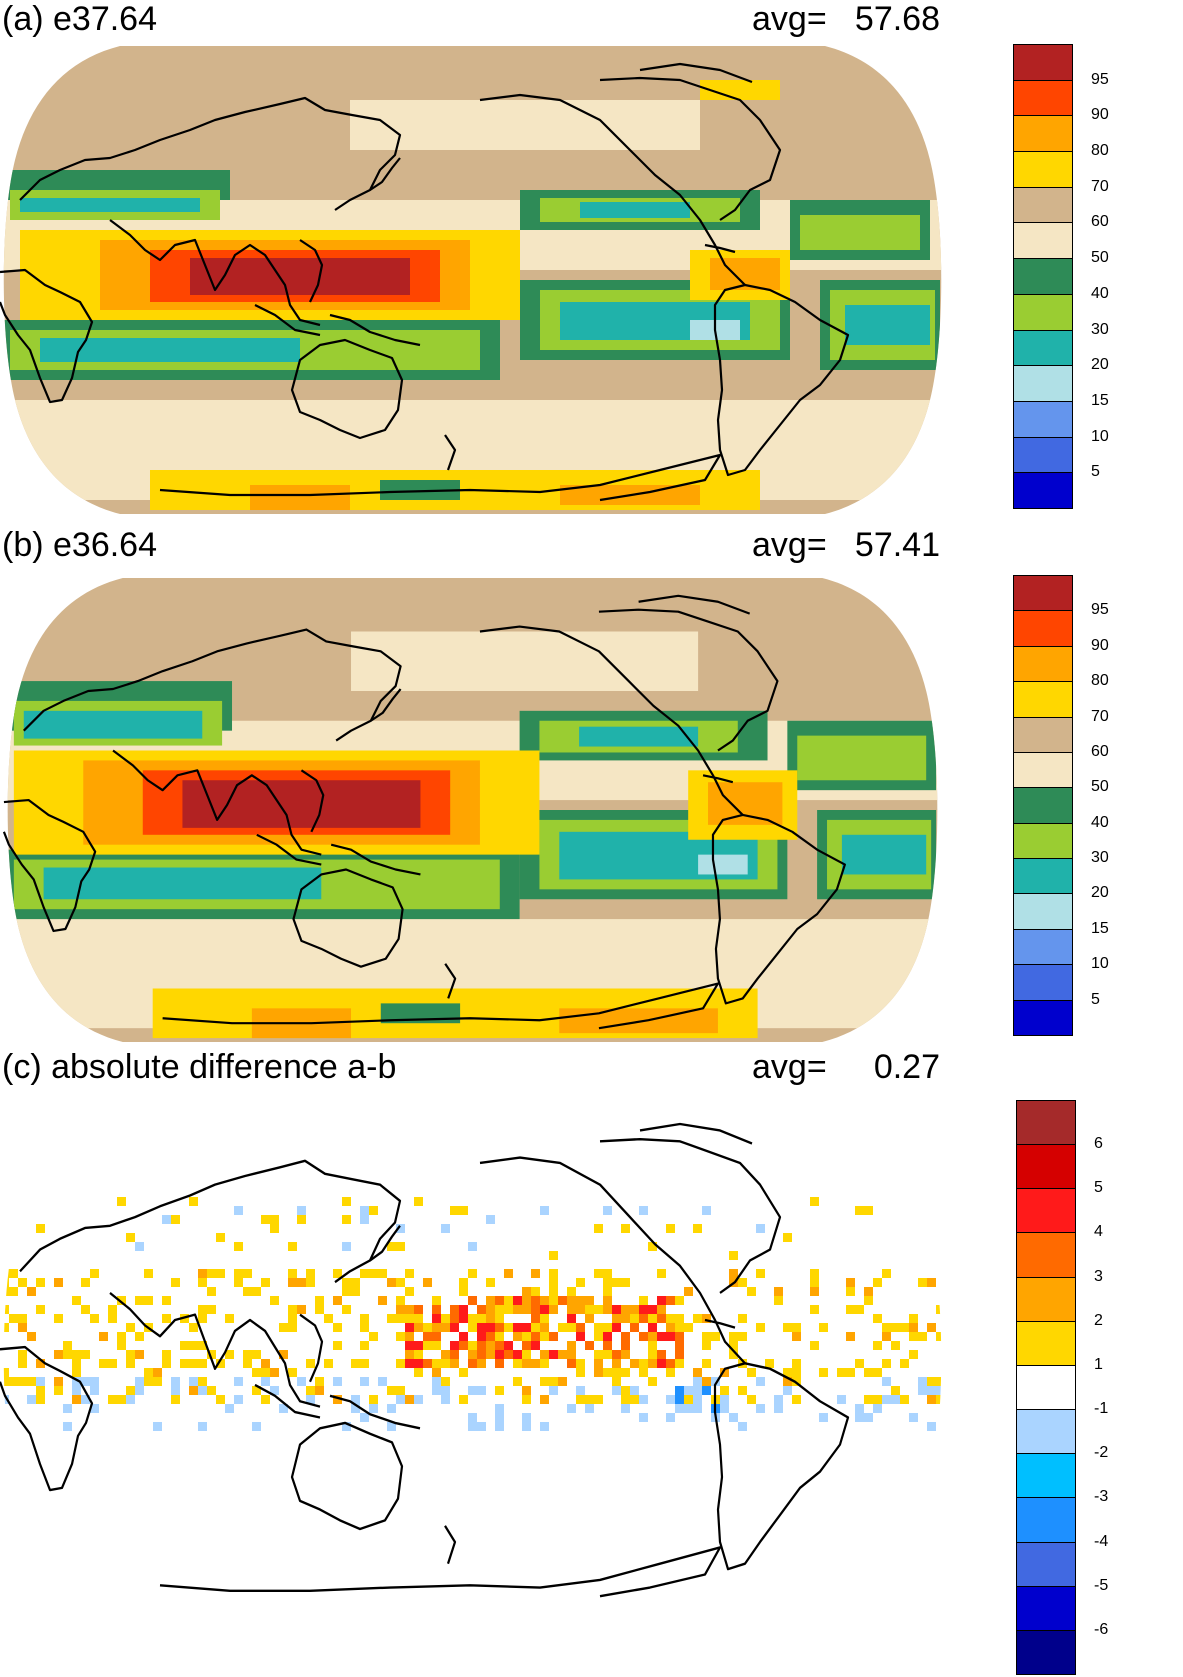 This screenshot has width=1183, height=1677. Describe the element at coordinates (1100, 186) in the screenshot. I see `panel-a-colorbar-label: 70` at that location.